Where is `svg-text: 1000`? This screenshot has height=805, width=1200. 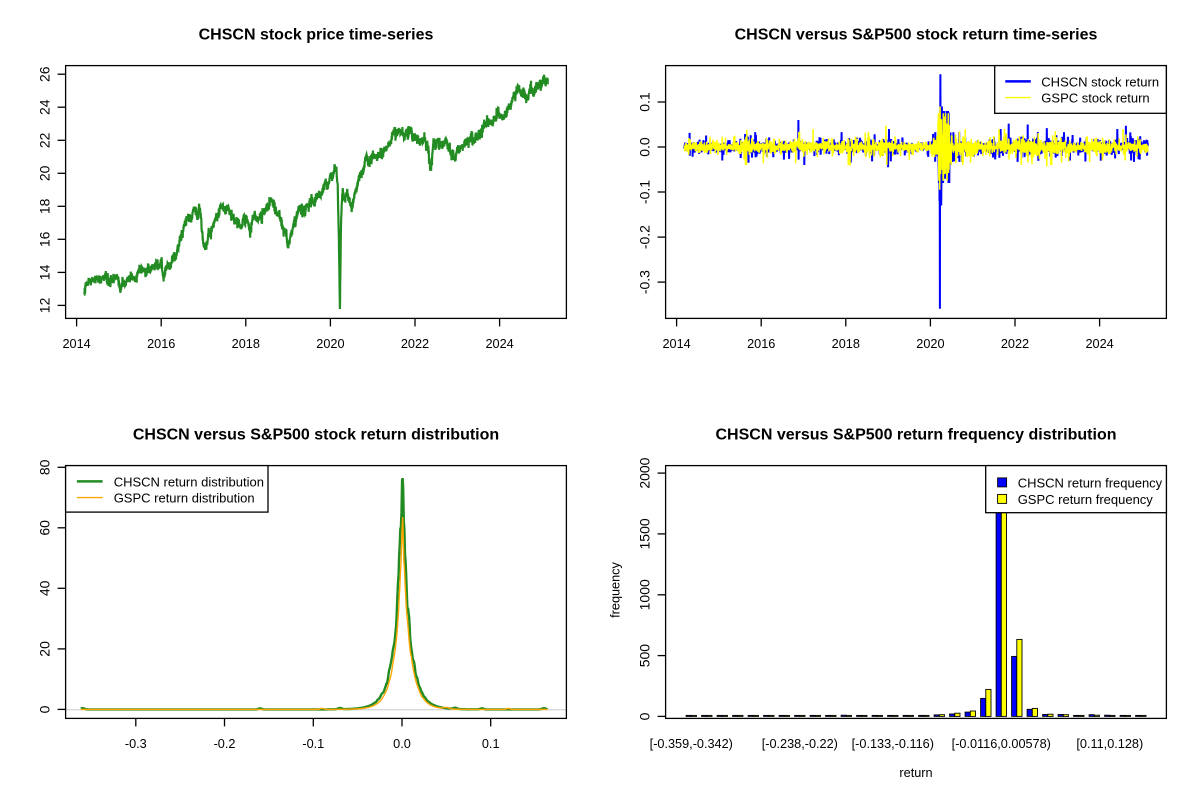
svg-text: 1000 is located at coordinates (645, 594).